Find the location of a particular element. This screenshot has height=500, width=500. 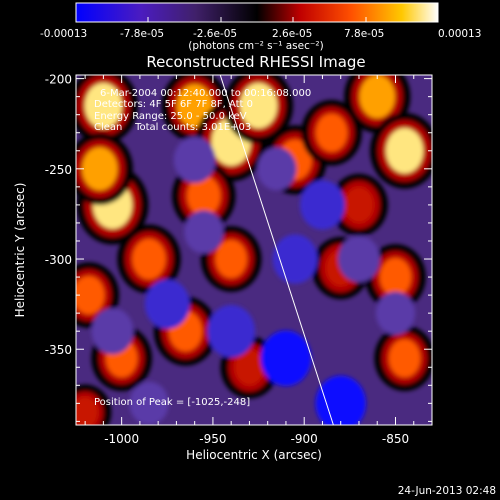

x-tick-label: -850 is located at coordinates (395, 439).